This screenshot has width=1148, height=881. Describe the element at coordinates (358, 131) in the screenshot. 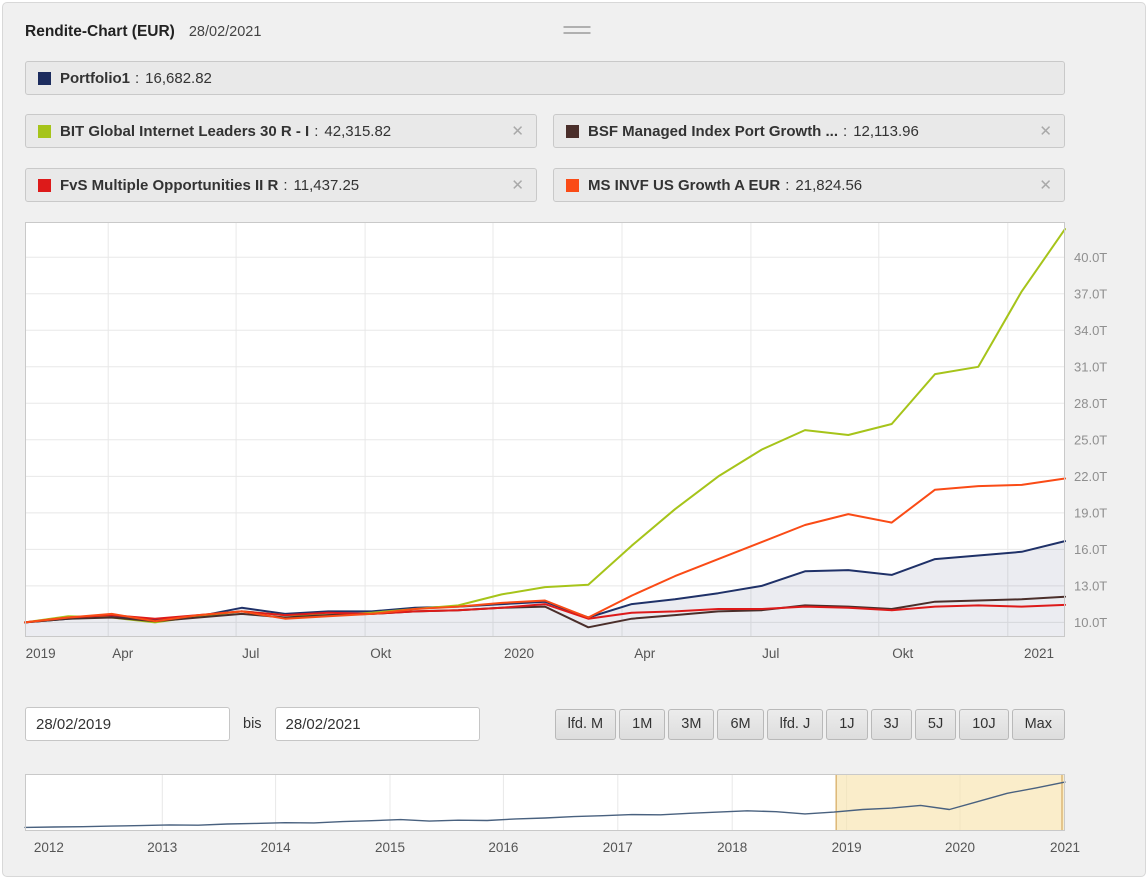

I see `fund-value: 42,315.82` at that location.